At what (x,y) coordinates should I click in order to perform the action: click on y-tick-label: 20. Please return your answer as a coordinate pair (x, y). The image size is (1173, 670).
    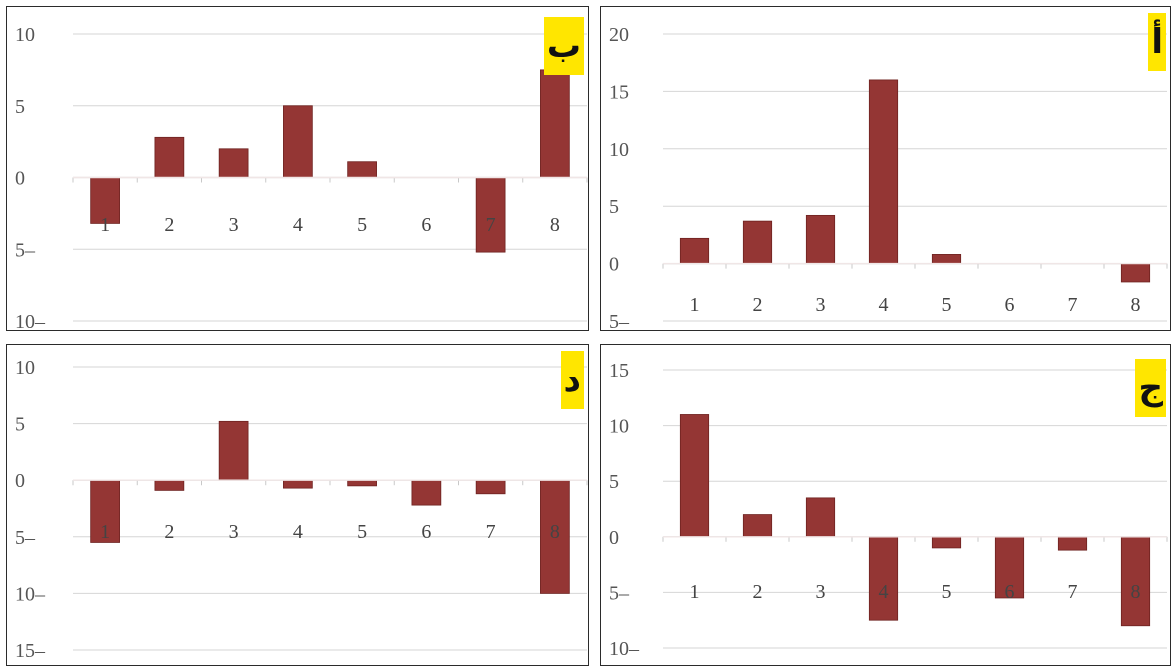
    Looking at the image, I should click on (619, 35).